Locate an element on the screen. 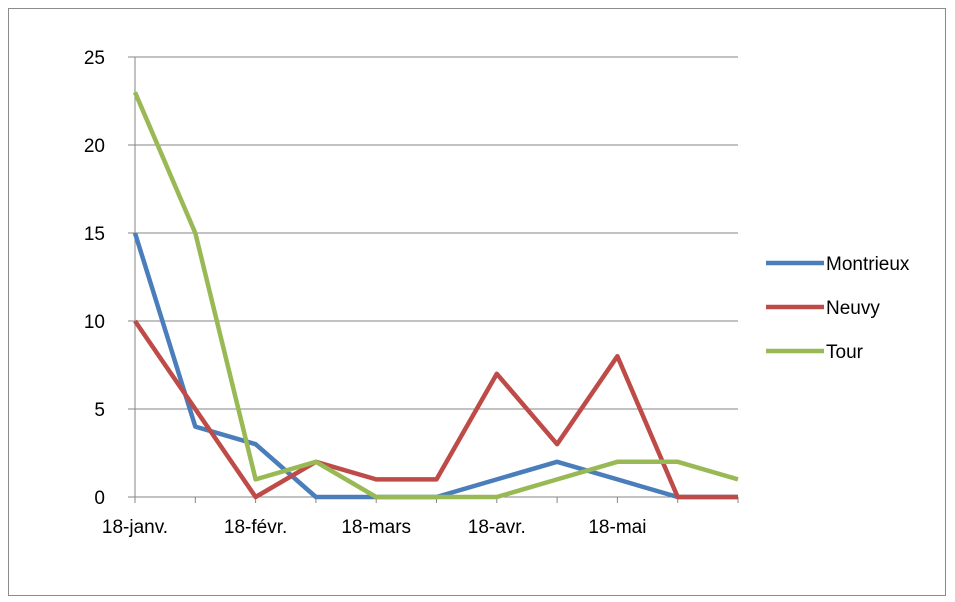  y-tick-label: 20 is located at coordinates (94, 146).